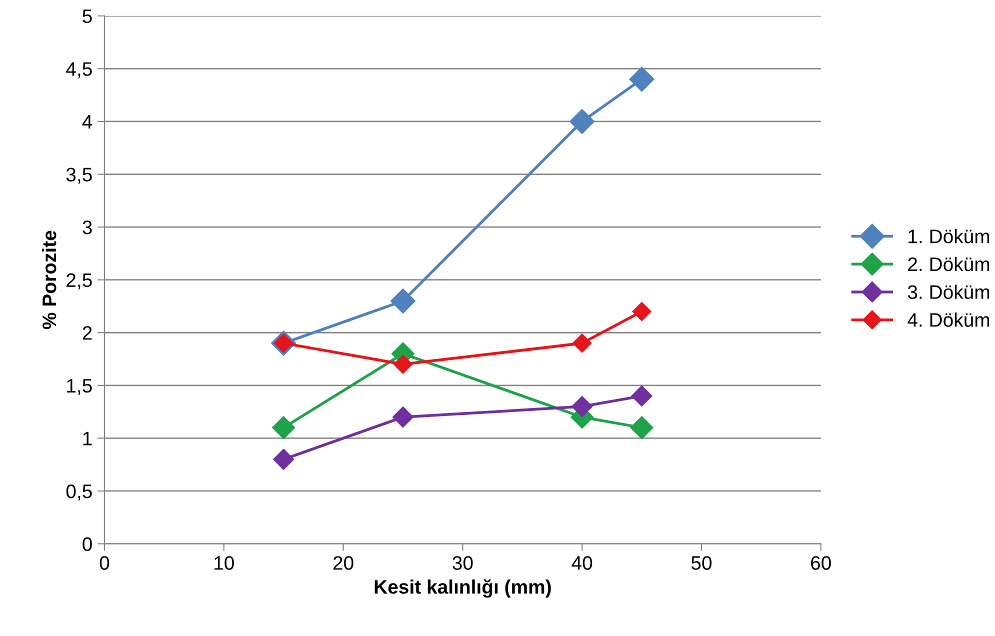  Describe the element at coordinates (582, 563) in the screenshot. I see `x-tick-label: 40` at that location.